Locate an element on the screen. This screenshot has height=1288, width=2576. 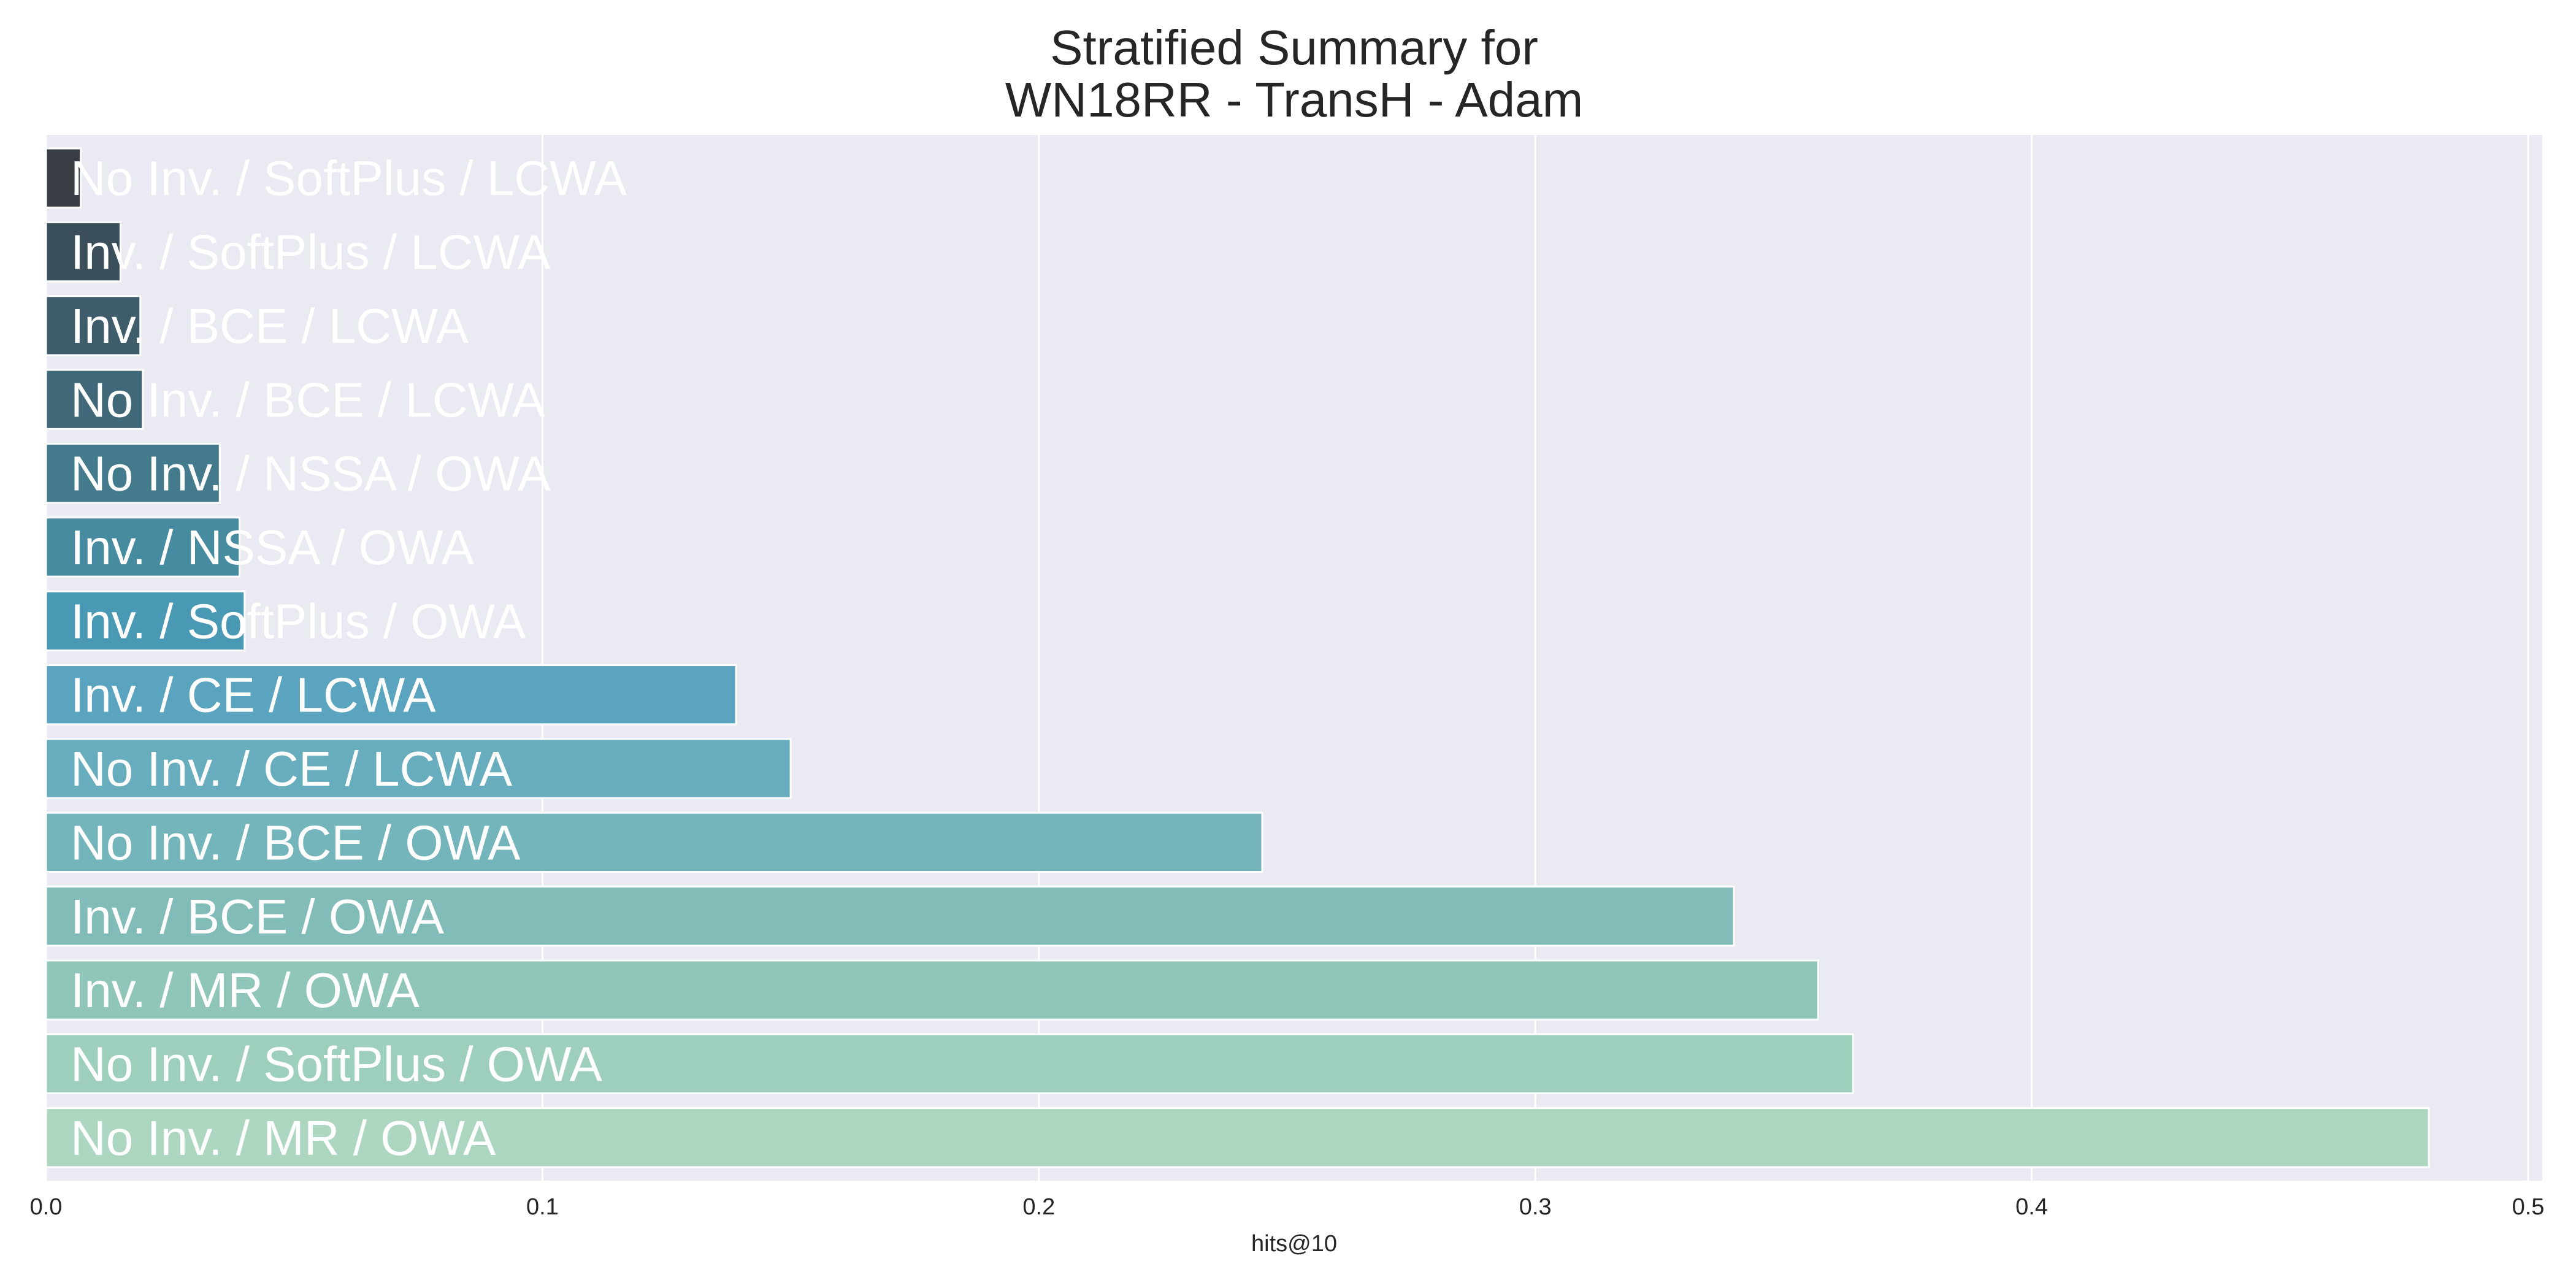
bar-label: No Inv. / SoftPlus / LCWA is located at coordinates (349, 178).